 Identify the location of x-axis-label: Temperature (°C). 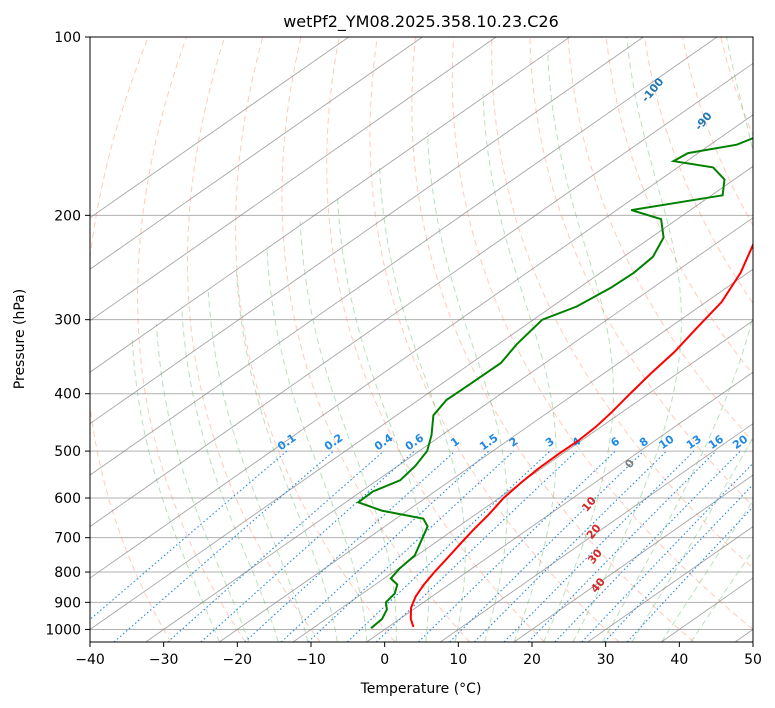
(421, 689).